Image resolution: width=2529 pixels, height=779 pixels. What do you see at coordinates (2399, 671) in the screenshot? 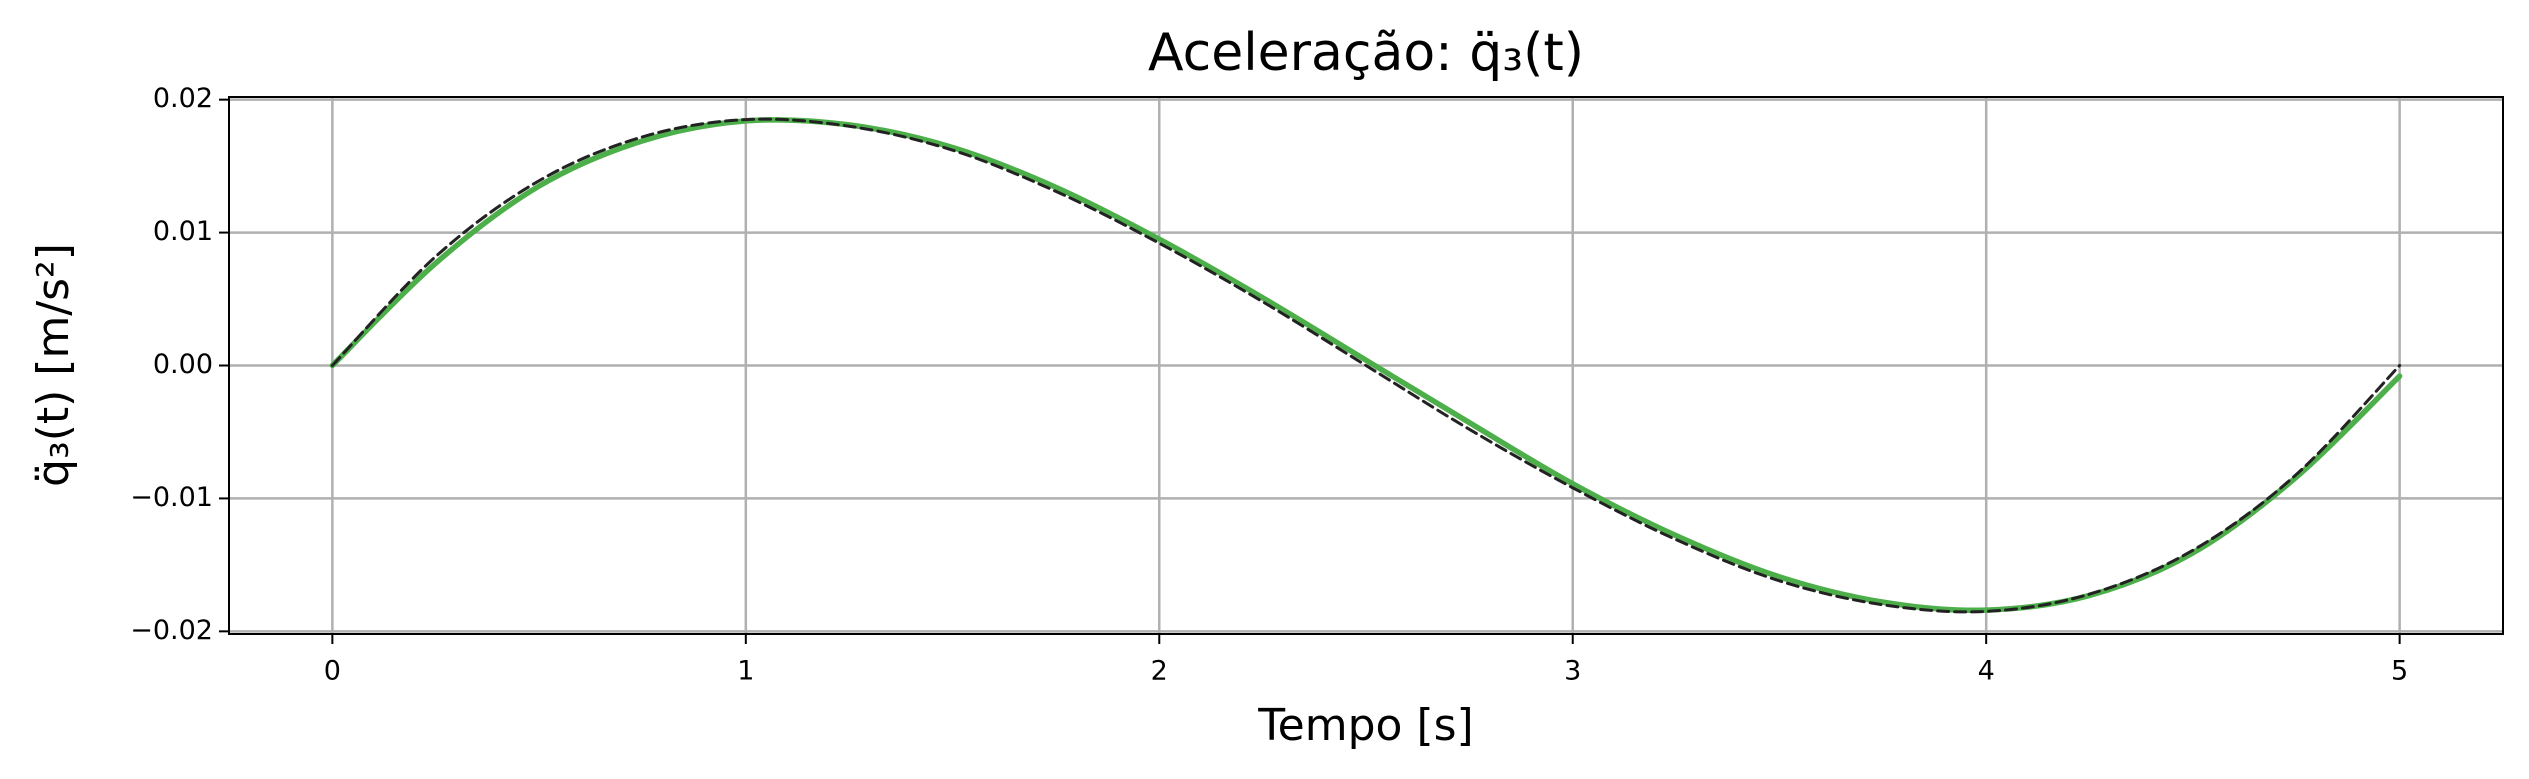
I see `x-tick-label: 5` at bounding box center [2399, 671].